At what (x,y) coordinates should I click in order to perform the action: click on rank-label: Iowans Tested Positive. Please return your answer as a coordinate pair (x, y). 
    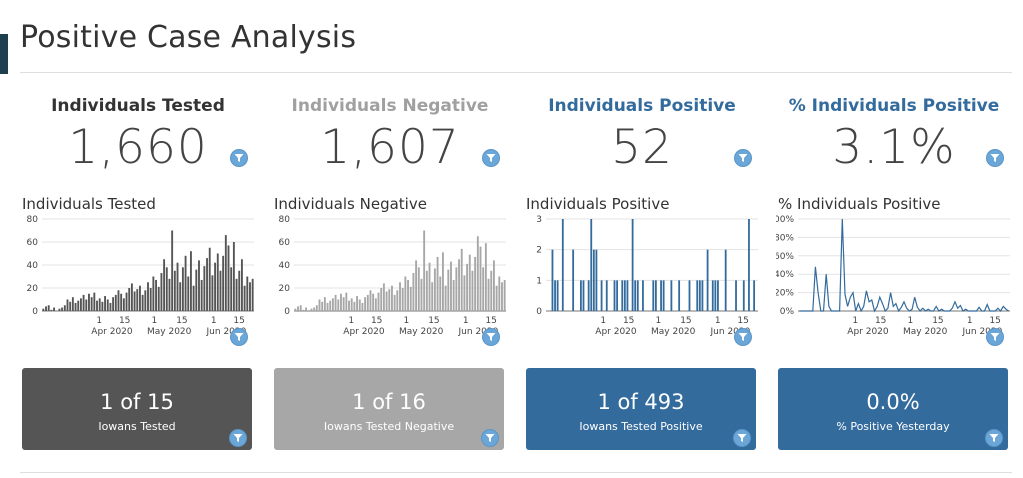
    Looking at the image, I should click on (641, 426).